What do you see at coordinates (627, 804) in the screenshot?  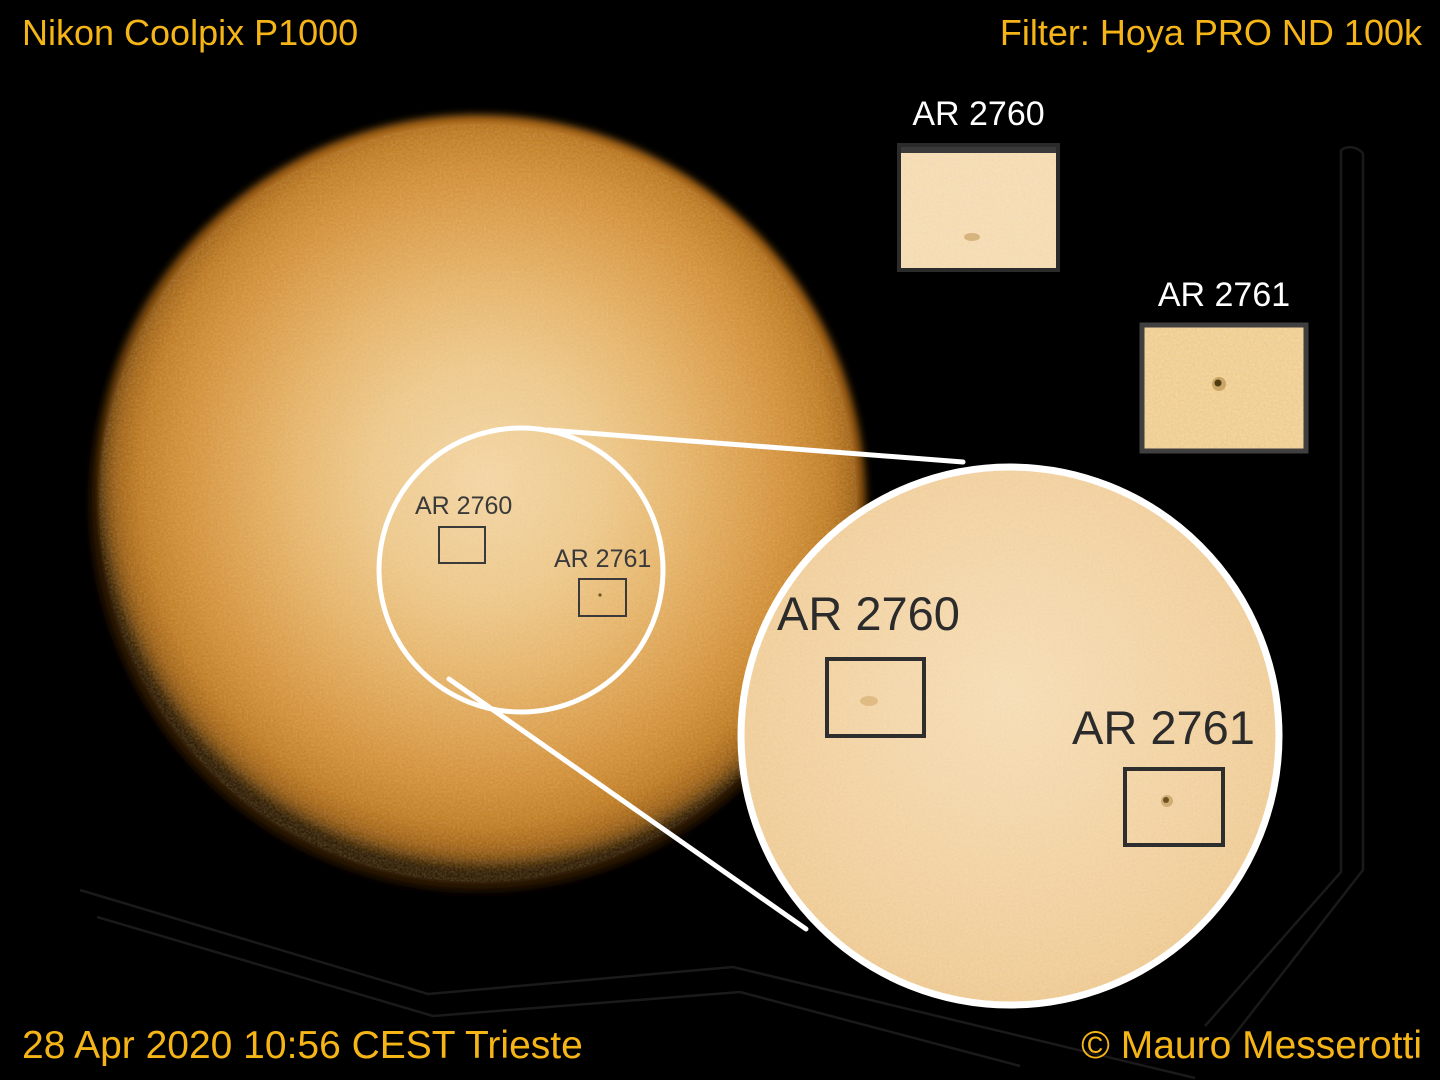 I see `connector-line-lower` at bounding box center [627, 804].